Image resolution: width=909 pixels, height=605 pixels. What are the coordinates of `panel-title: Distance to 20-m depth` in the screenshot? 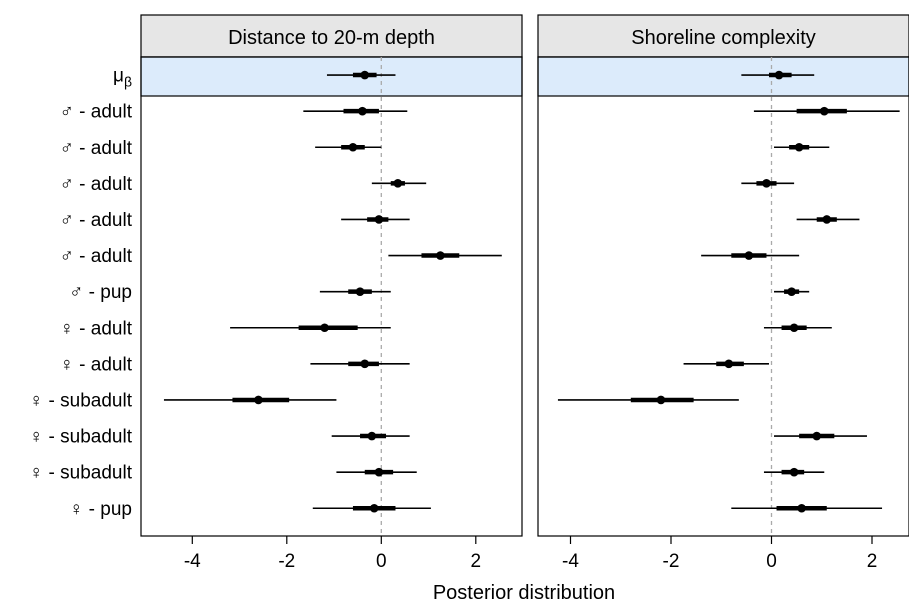 It's located at (331, 38).